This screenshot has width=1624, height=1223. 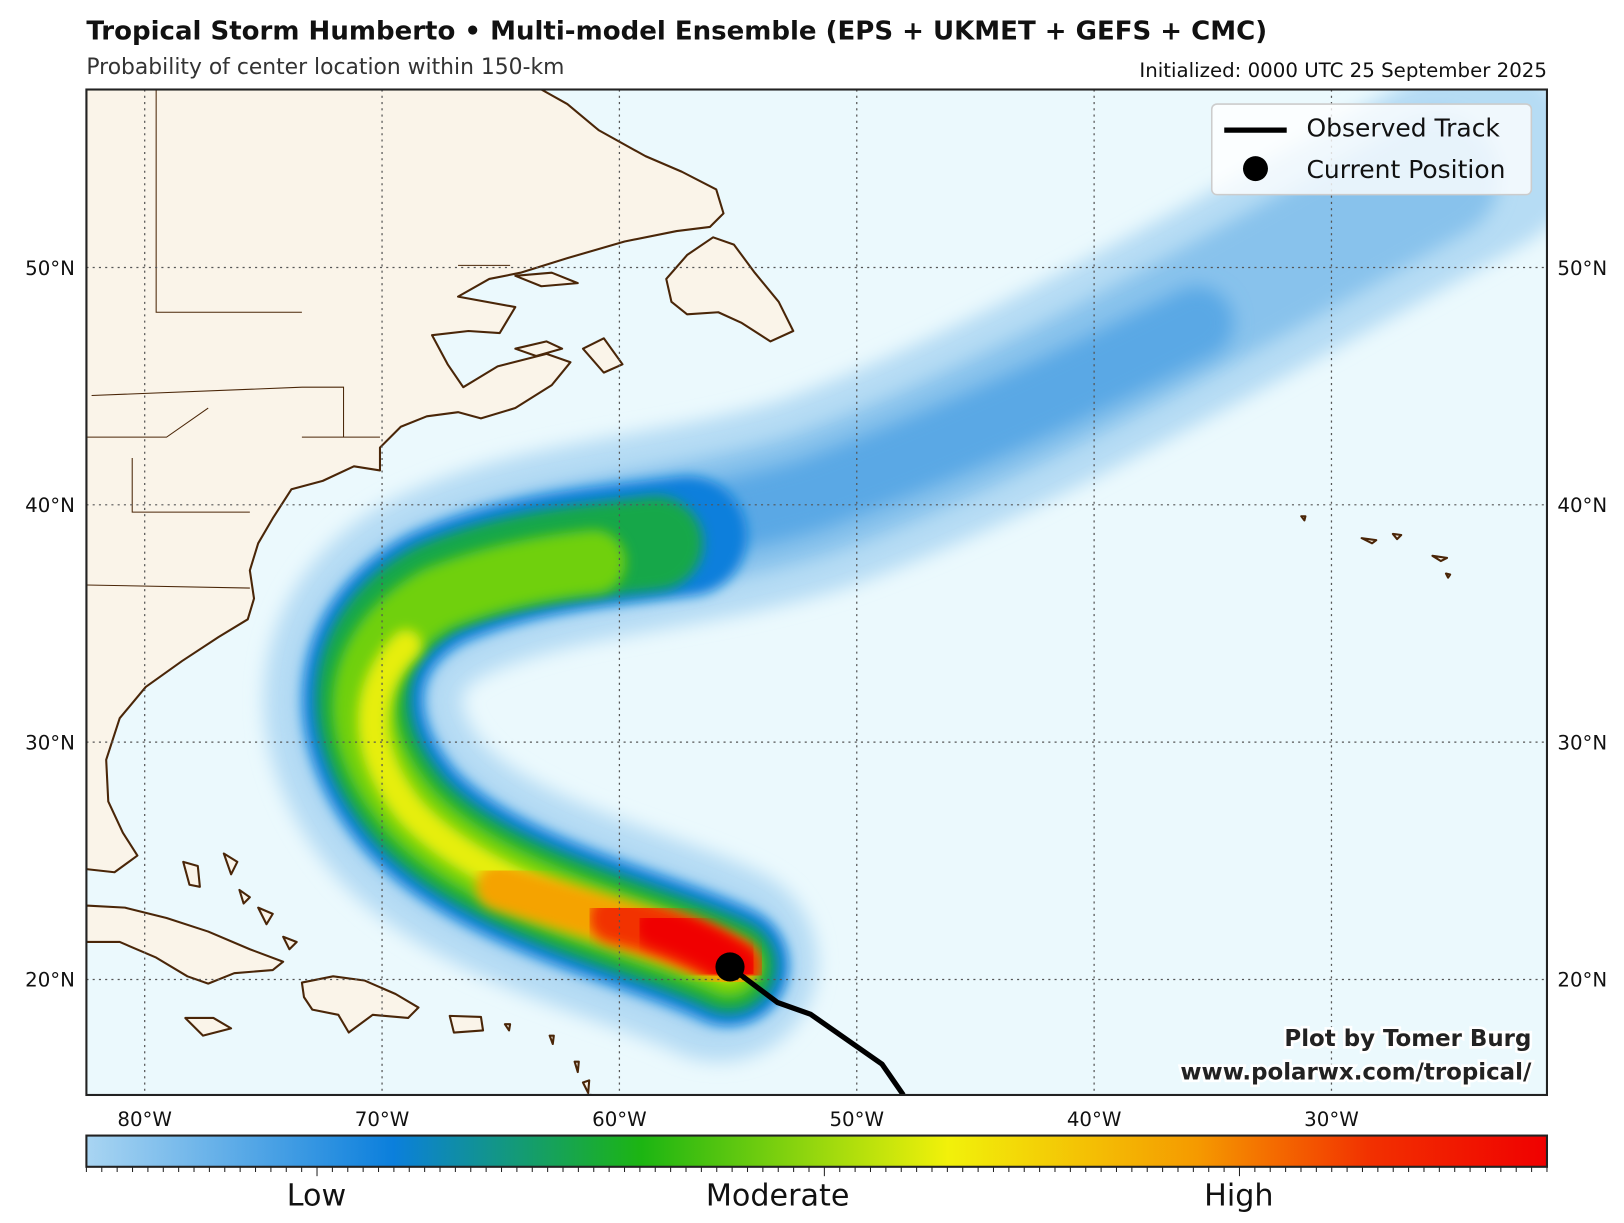 What do you see at coordinates (208, 1026) in the screenshot?
I see `jamaica` at bounding box center [208, 1026].